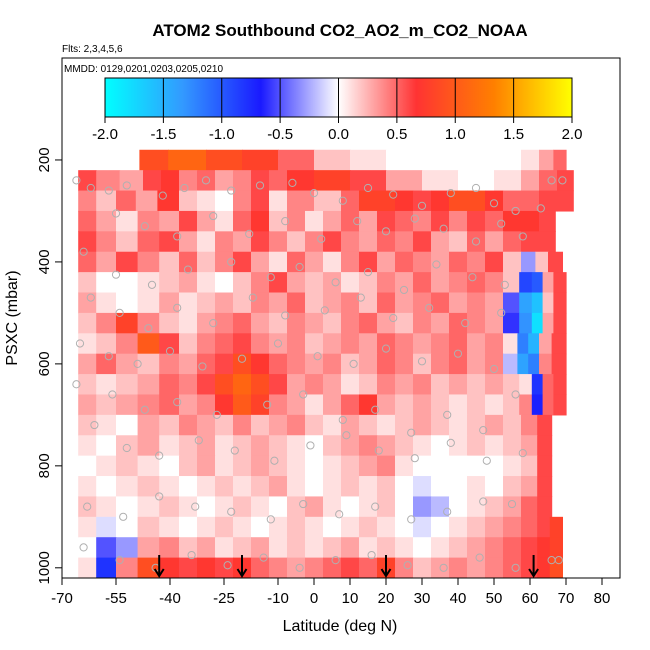 The image size is (650, 650). What do you see at coordinates (340, 626) in the screenshot?
I see `x-axis-label: Latitude (deg N)` at bounding box center [340, 626].